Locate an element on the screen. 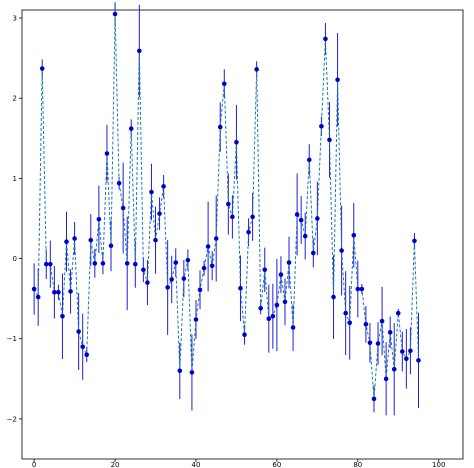  y-tick-label: −2 is located at coordinates (12, 419).